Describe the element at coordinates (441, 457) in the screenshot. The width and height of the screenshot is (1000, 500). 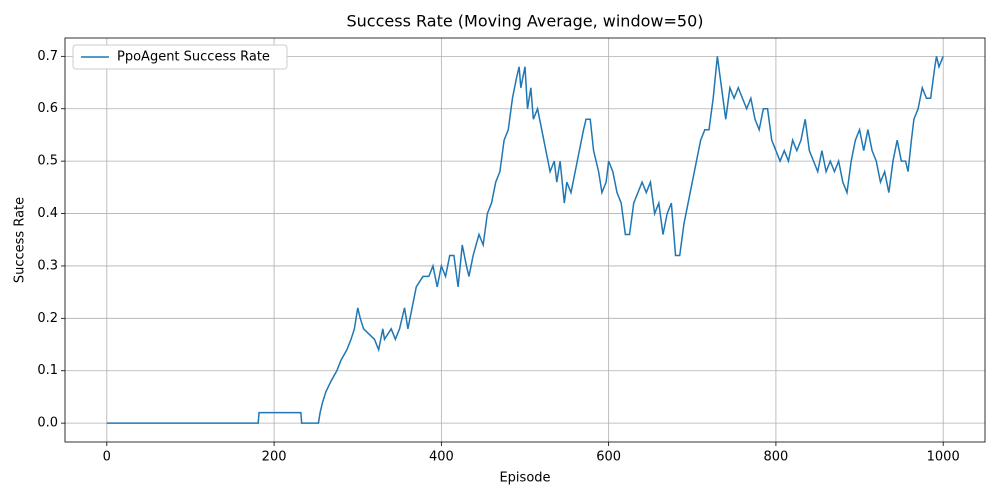
I see `x-tick-label: 400` at that location.